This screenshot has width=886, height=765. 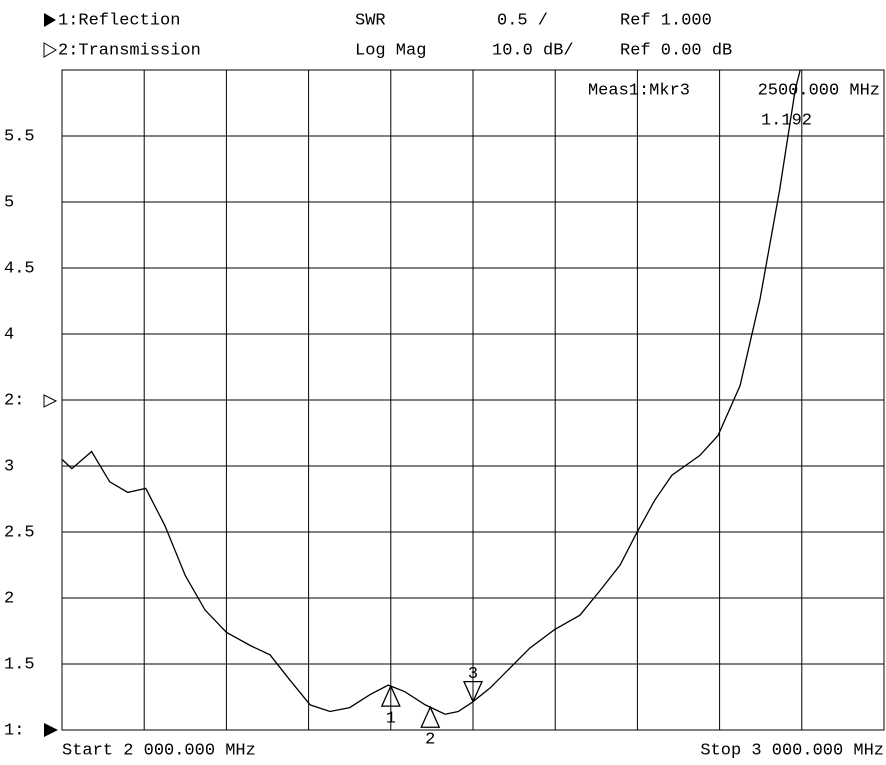 What do you see at coordinates (792, 750) in the screenshot?
I see `stop-label: Stop 3 000.000 MHz` at bounding box center [792, 750].